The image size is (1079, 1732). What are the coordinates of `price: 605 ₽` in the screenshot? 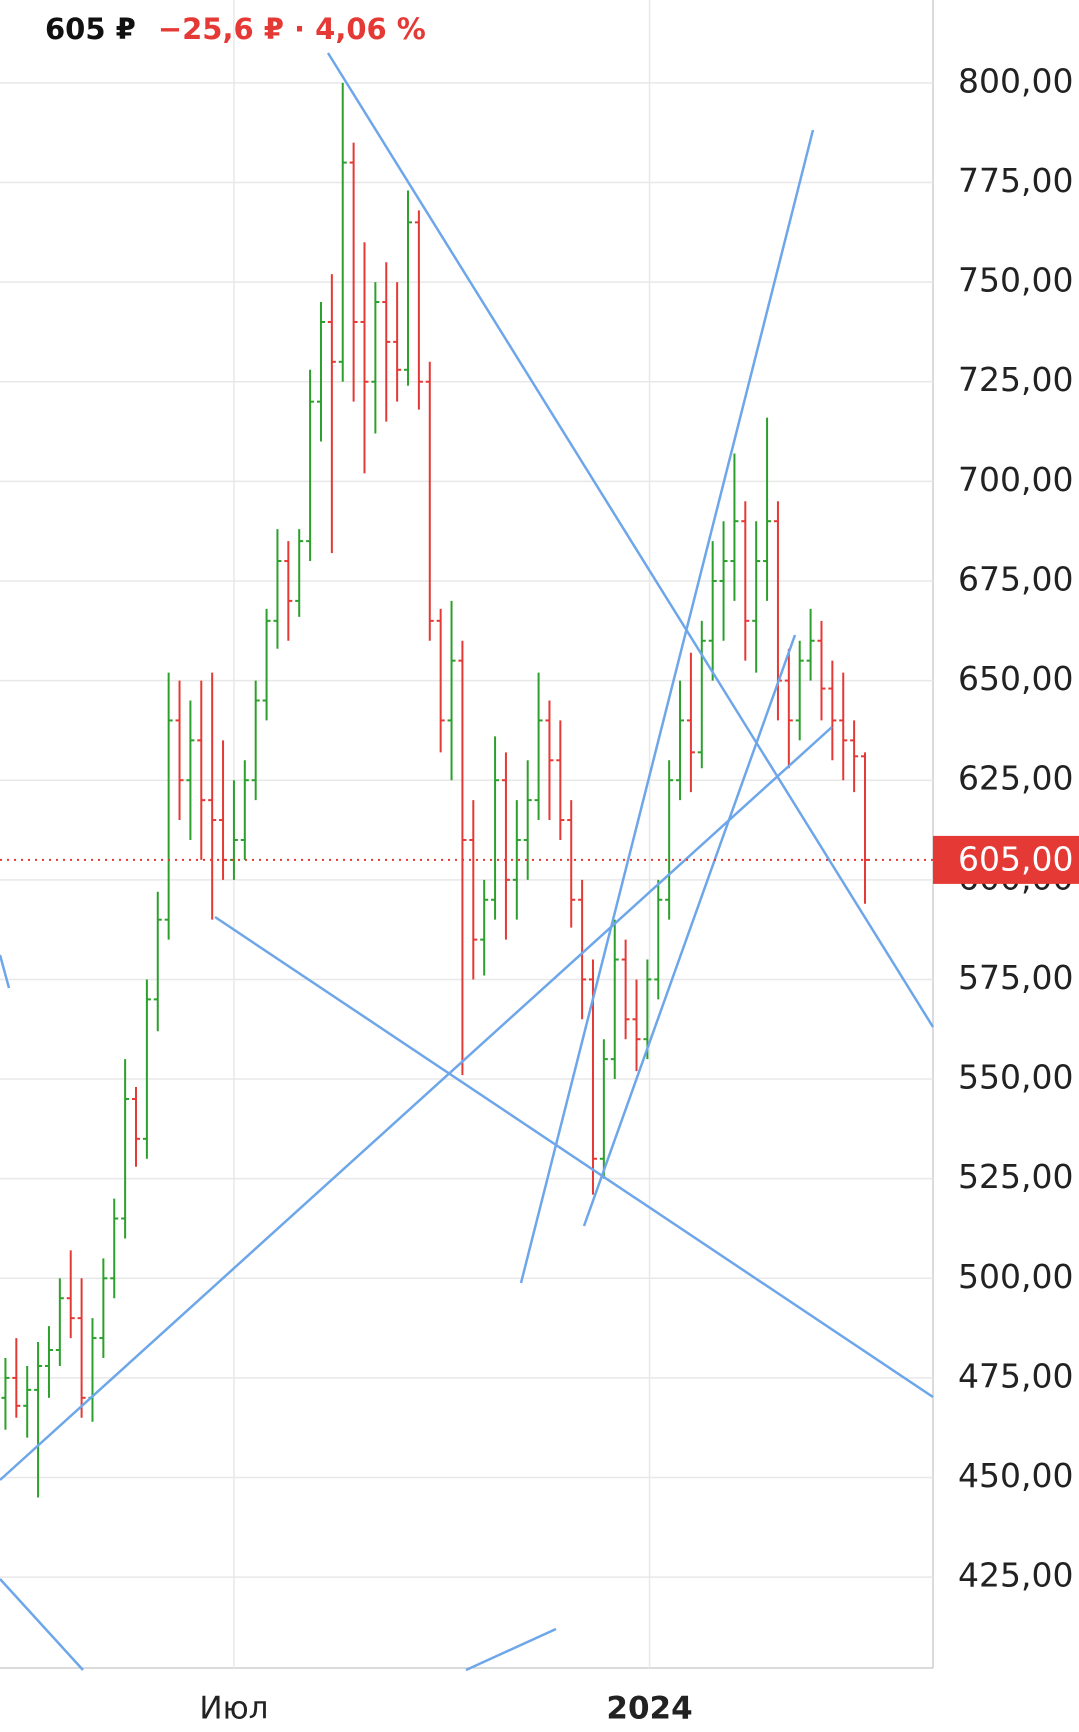 It's located at (90, 29).